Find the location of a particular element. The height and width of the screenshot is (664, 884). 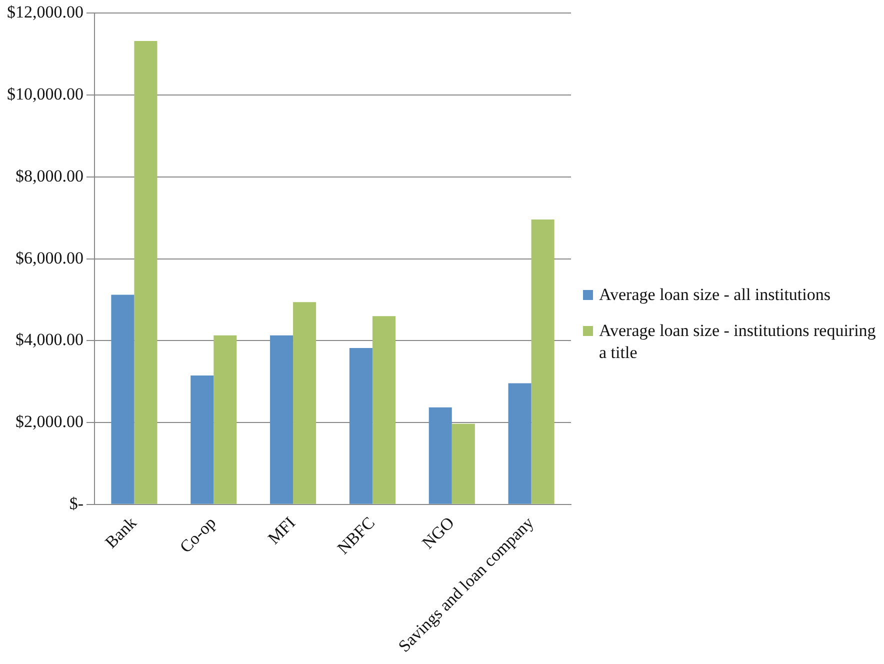

y-tick-label: $2,000.00 is located at coordinates (50, 421).